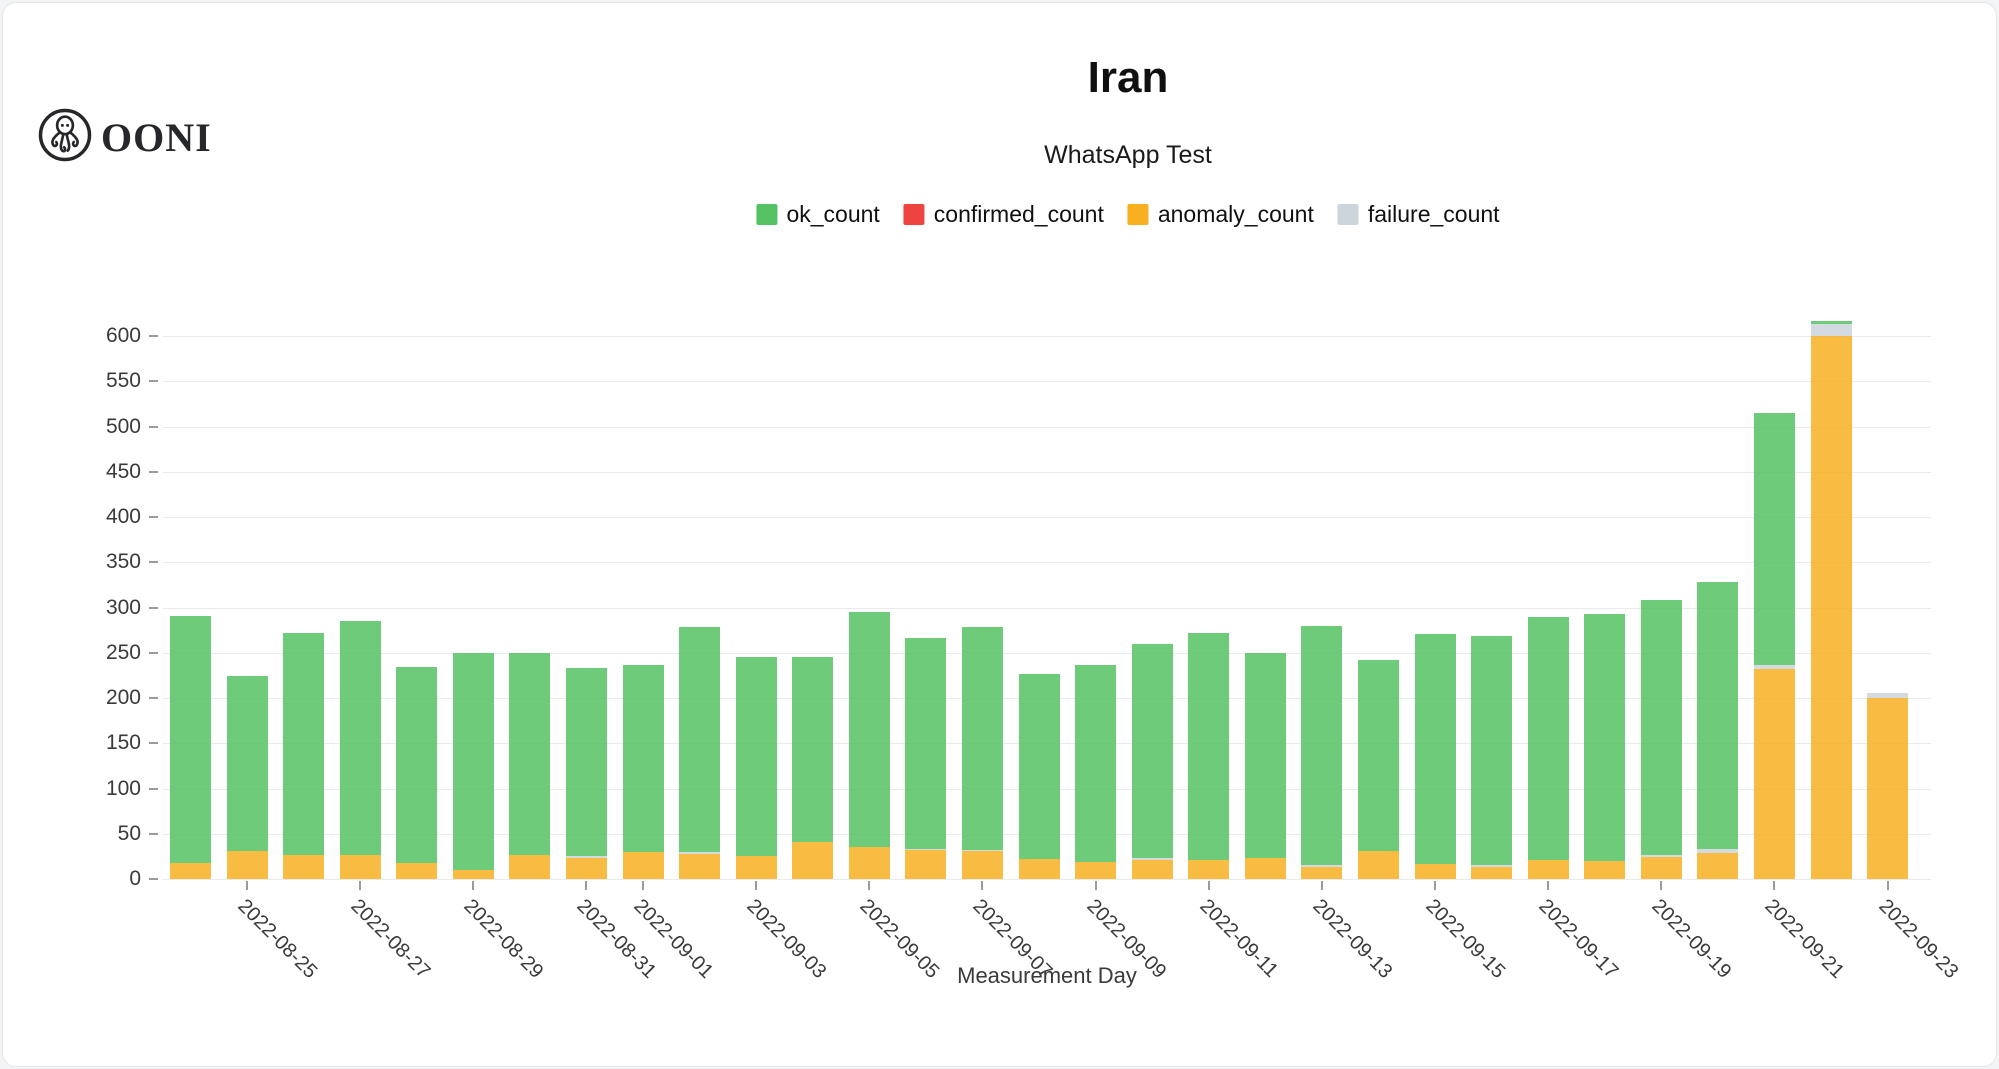  What do you see at coordinates (1804, 939) in the screenshot?
I see `xtick-label-2022-09-21: 2022-09-21` at bounding box center [1804, 939].